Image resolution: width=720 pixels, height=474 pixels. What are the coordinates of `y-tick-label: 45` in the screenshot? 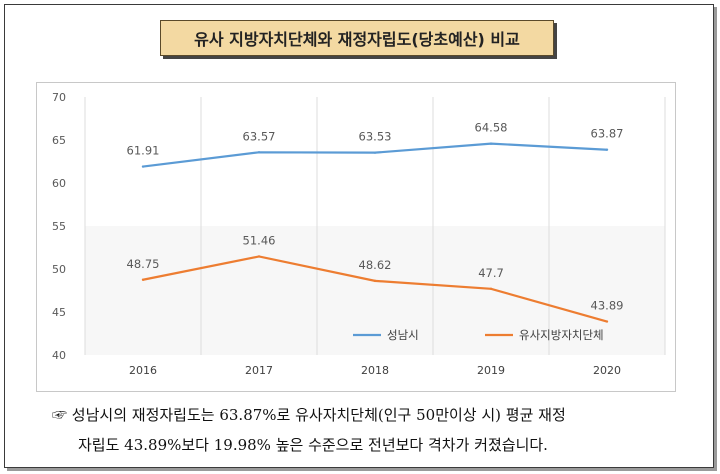 It's located at (59, 312).